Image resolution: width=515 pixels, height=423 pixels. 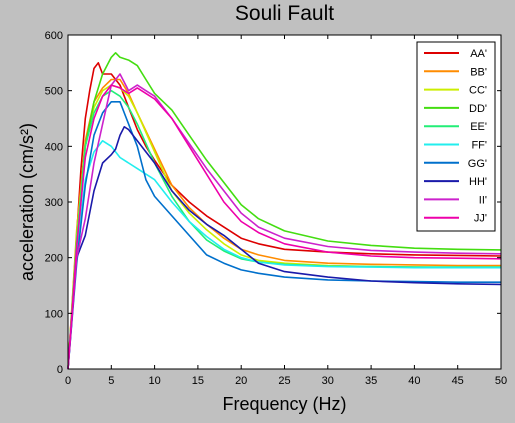 What do you see at coordinates (478, 109) in the screenshot?
I see `legend-label: DD'` at bounding box center [478, 109].